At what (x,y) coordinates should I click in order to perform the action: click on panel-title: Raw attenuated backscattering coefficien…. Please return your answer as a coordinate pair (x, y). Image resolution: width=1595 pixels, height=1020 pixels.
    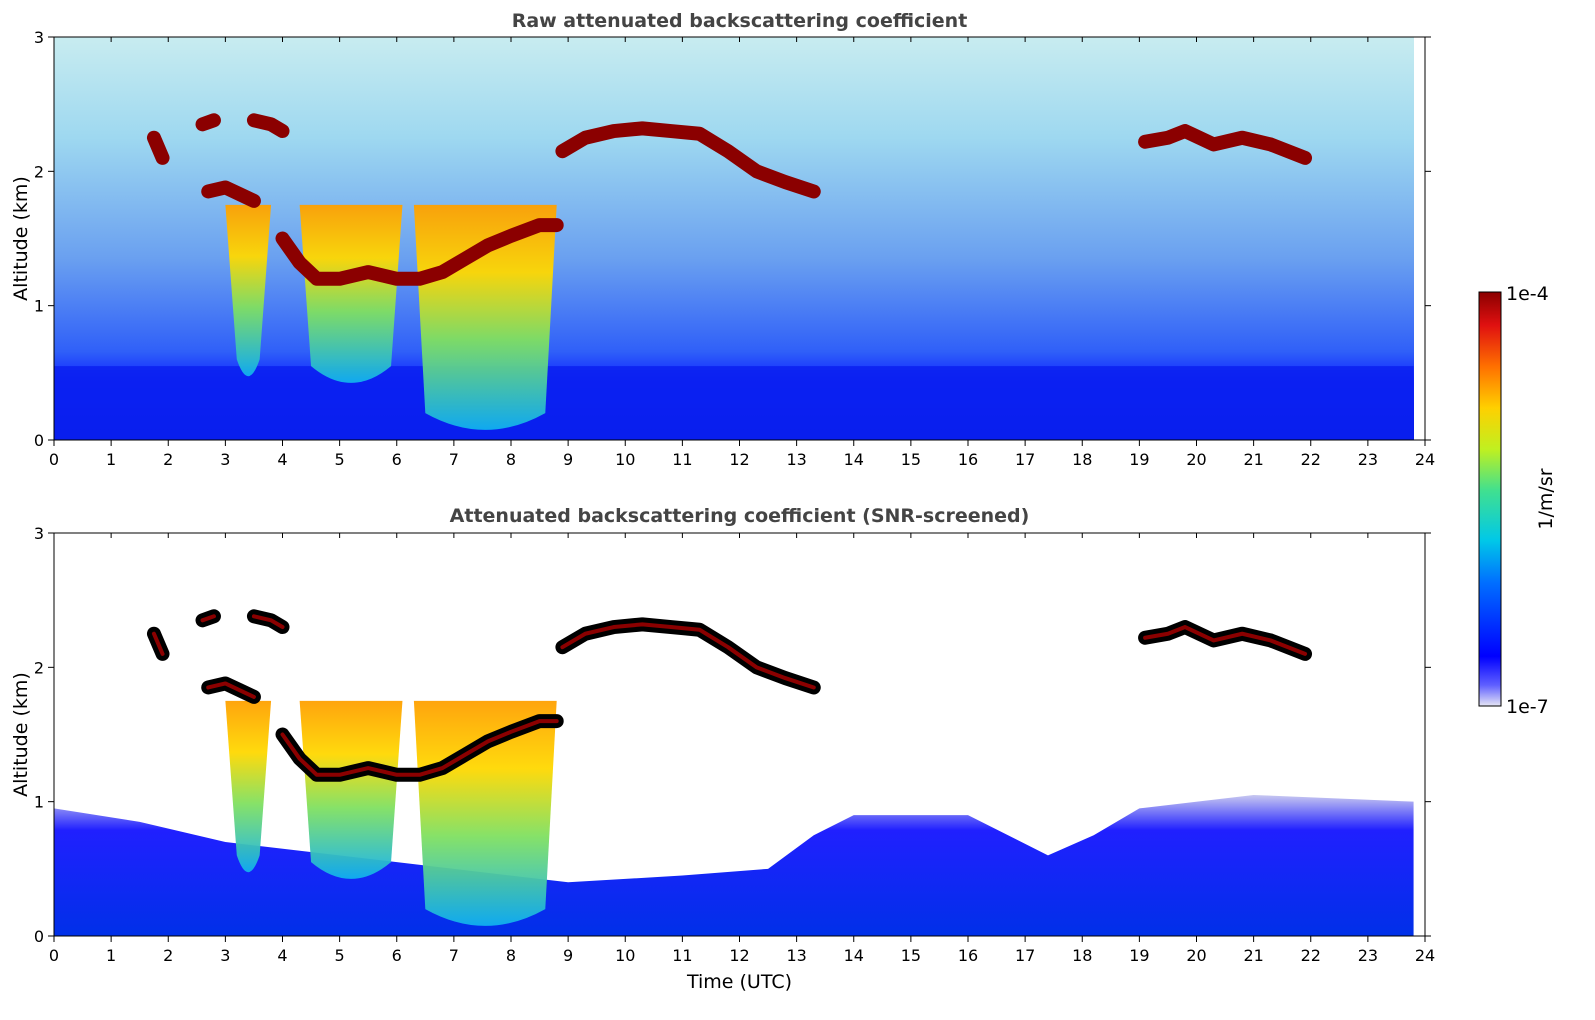
    Looking at the image, I should click on (740, 21).